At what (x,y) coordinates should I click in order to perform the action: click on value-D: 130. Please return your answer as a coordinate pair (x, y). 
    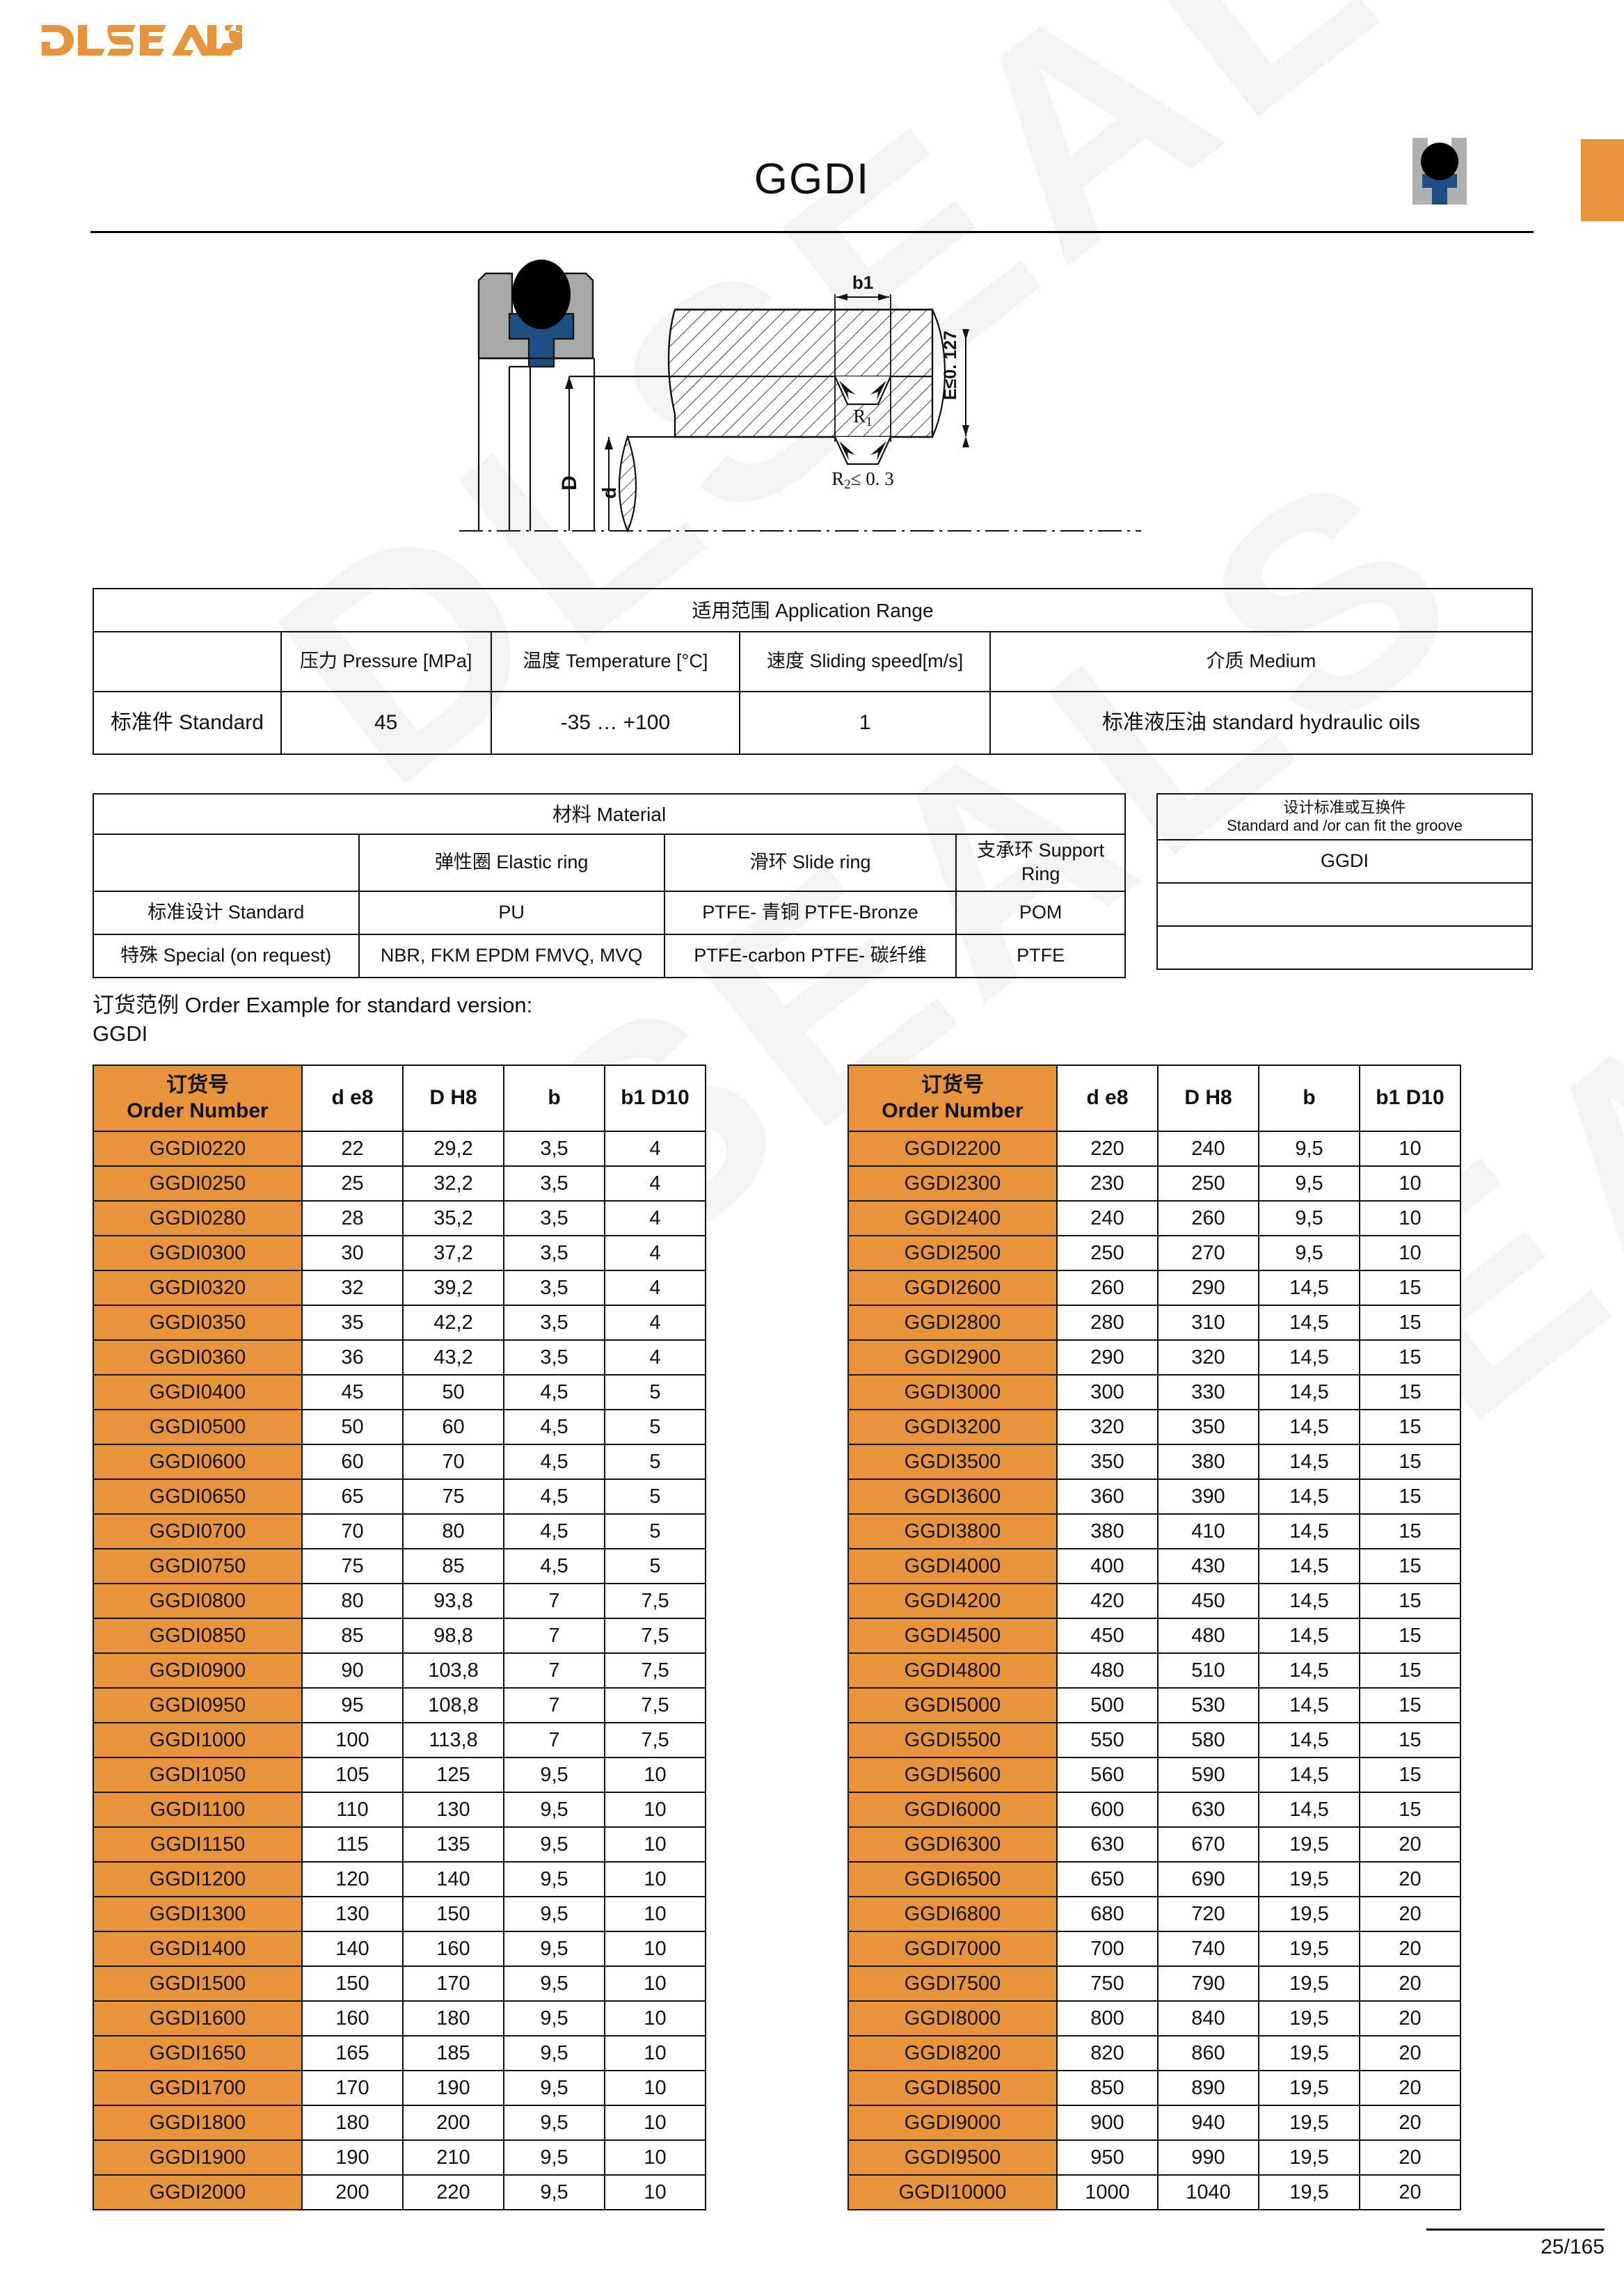
    Looking at the image, I should click on (453, 1810).